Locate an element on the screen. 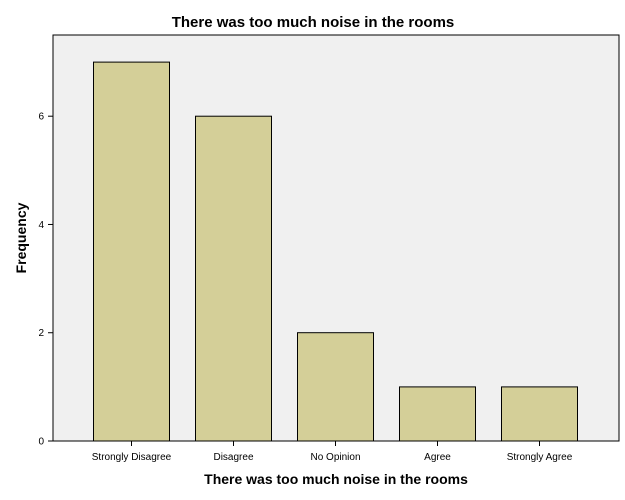  y-tick-label: 6 is located at coordinates (41, 117).